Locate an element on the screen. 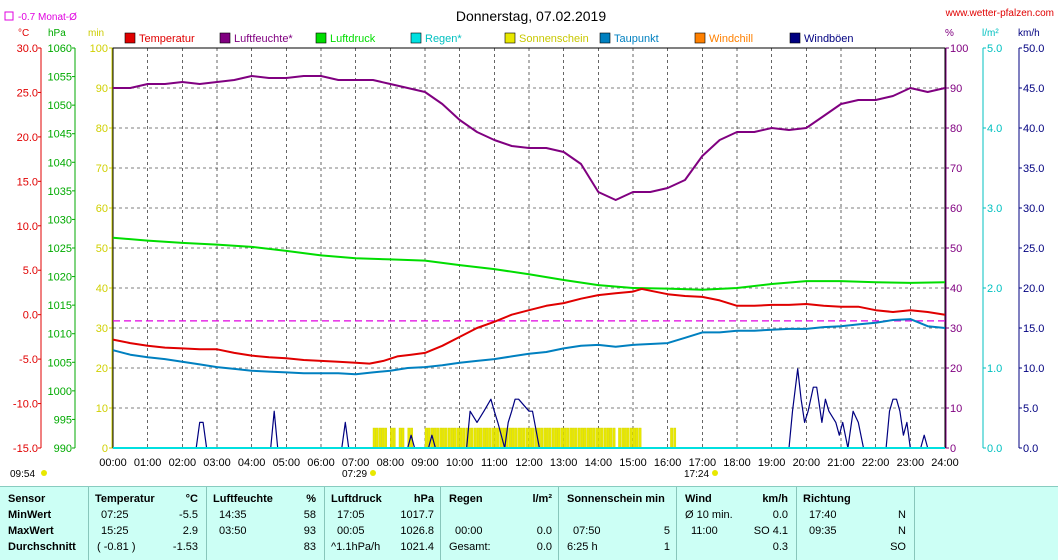  press-avg-value: 1021.4 is located at coordinates (417, 547).